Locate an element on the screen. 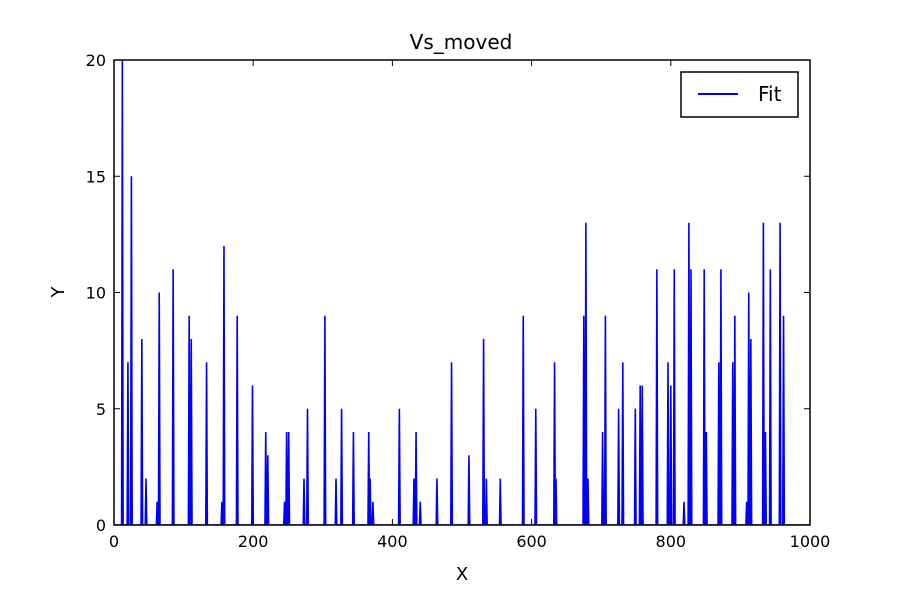 The width and height of the screenshot is (900, 600). y-tick-label: 20 is located at coordinates (96, 60).